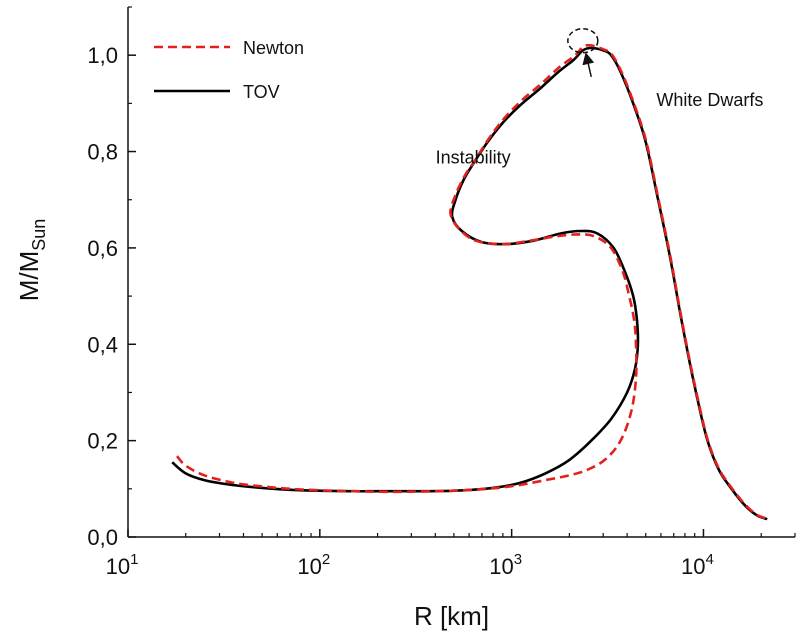 This screenshot has height=637, width=797. What do you see at coordinates (102, 537) in the screenshot?
I see `y-tick-label: 0,0` at bounding box center [102, 537].